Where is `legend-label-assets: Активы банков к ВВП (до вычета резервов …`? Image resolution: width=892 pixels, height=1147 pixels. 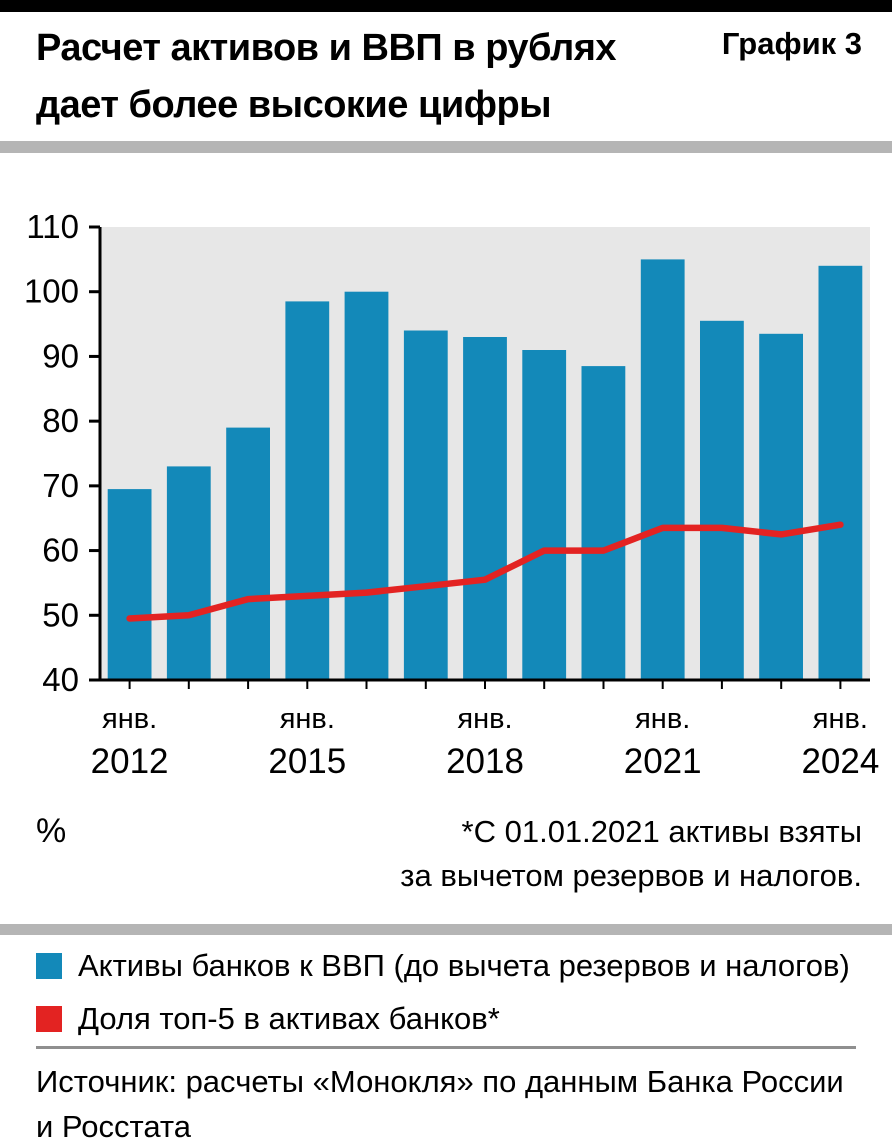
legend-label-assets: Активы банков к ВВП (до вычета резервов … is located at coordinates (464, 965).